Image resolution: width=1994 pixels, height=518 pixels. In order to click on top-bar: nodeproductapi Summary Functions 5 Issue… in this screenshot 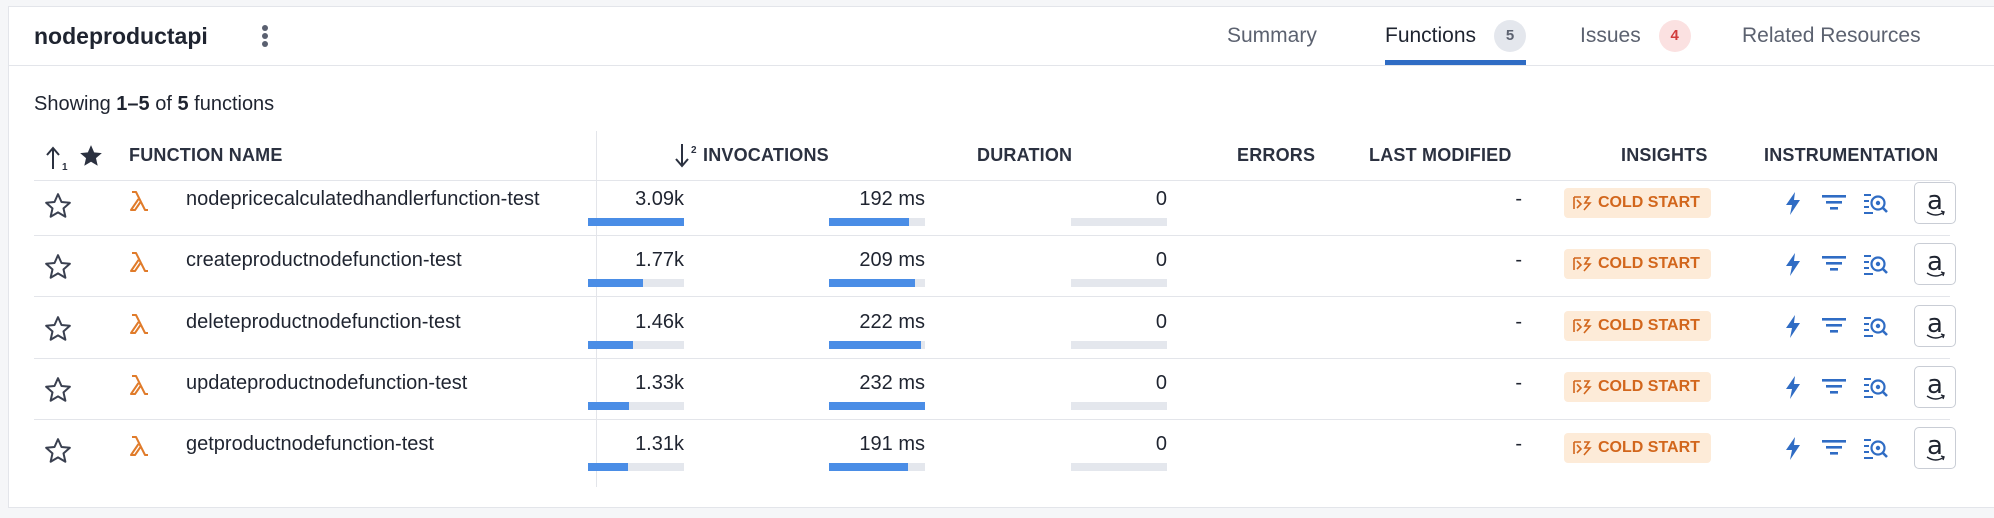, I will do `click(1001, 36)`.